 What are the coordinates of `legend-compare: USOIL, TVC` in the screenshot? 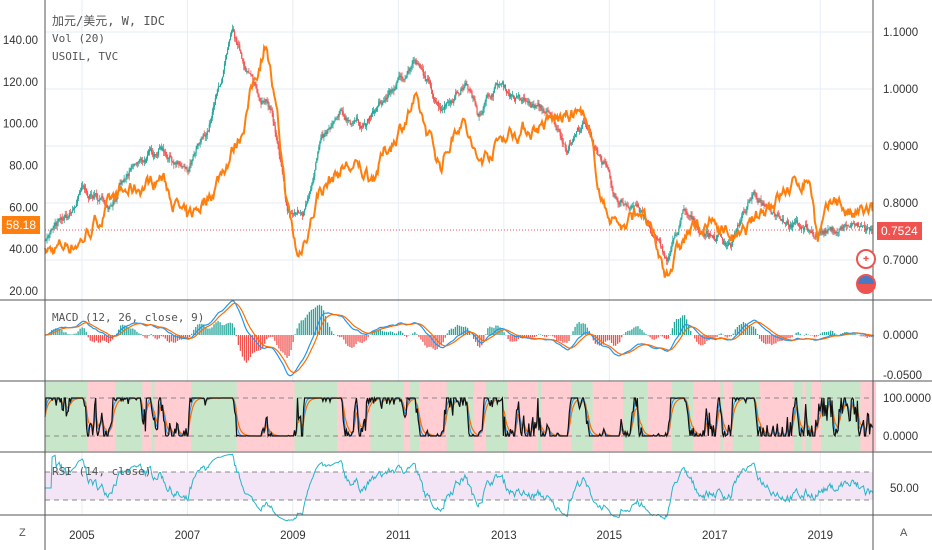 It's located at (85, 56).